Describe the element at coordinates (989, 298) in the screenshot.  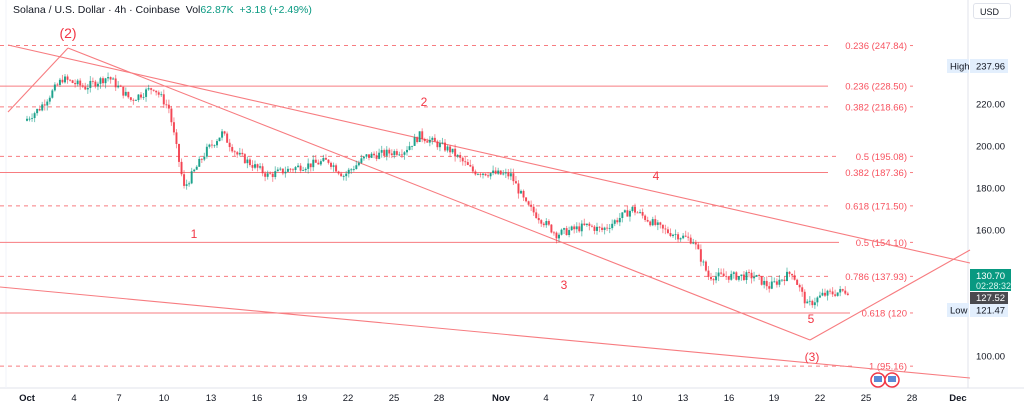
I see `prev-price-badge` at that location.